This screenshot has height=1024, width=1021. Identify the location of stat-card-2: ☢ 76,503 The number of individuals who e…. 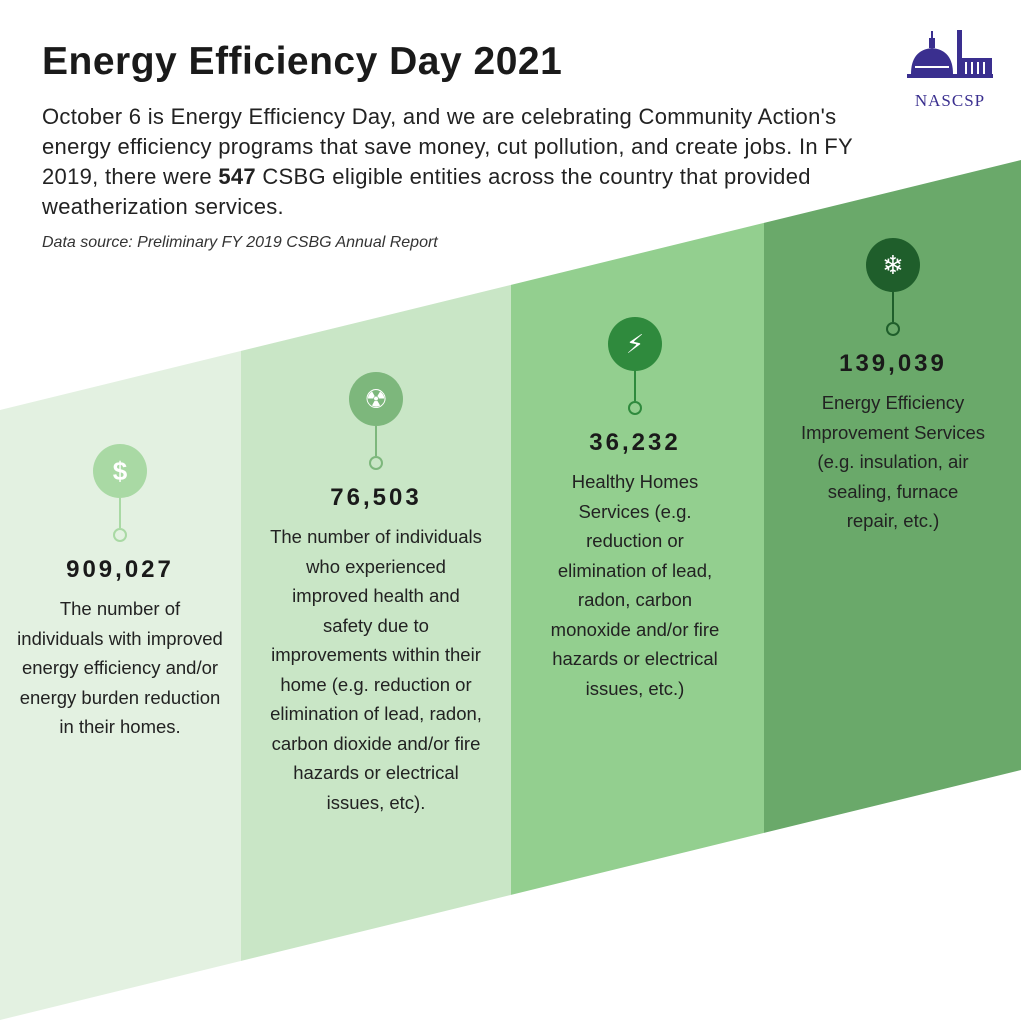
(376, 594).